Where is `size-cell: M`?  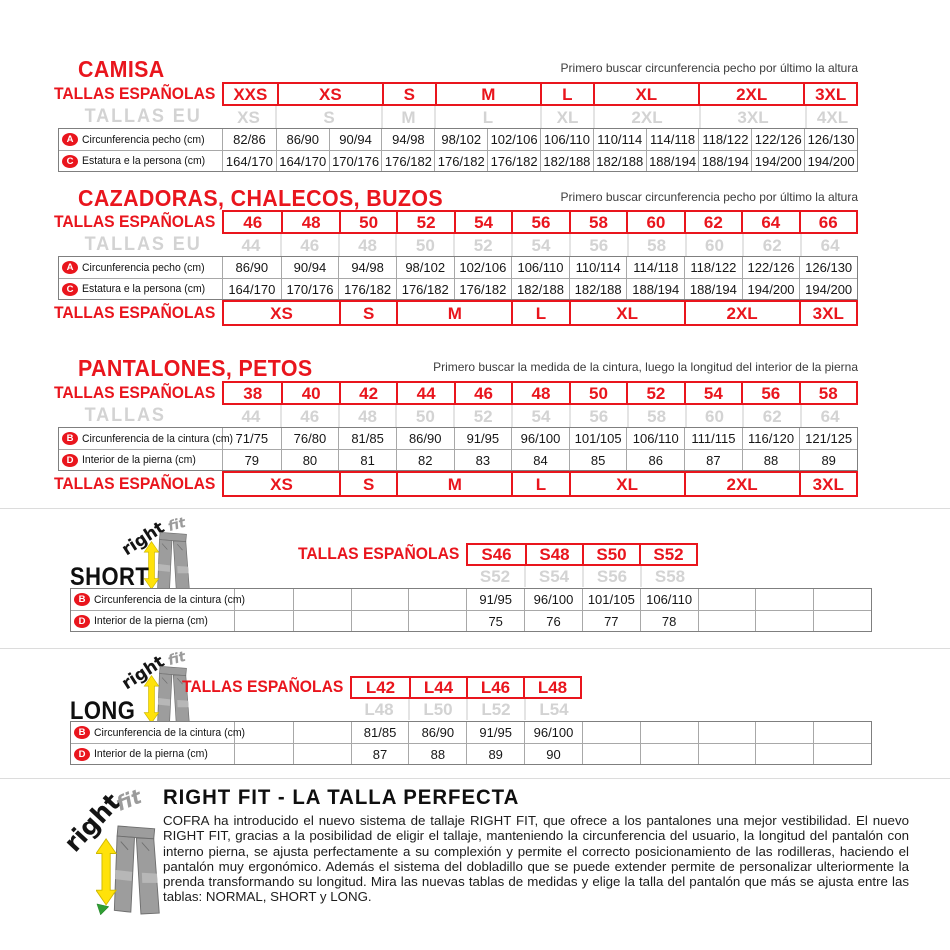
size-cell: M is located at coordinates (453, 484).